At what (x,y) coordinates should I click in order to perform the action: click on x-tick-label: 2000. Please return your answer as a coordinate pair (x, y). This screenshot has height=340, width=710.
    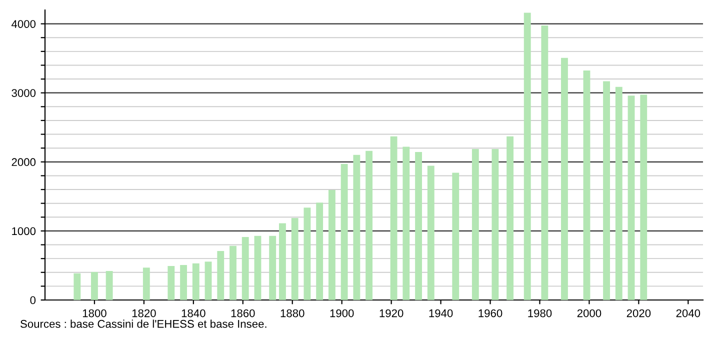
    Looking at the image, I should click on (589, 313).